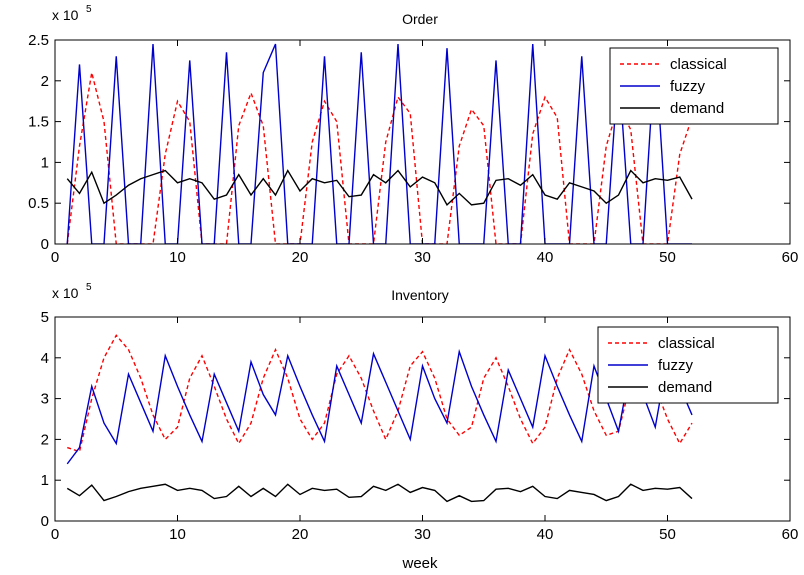 The image size is (804, 575). What do you see at coordinates (38, 122) in the screenshot?
I see `y-tick-label: 1.5` at bounding box center [38, 122].